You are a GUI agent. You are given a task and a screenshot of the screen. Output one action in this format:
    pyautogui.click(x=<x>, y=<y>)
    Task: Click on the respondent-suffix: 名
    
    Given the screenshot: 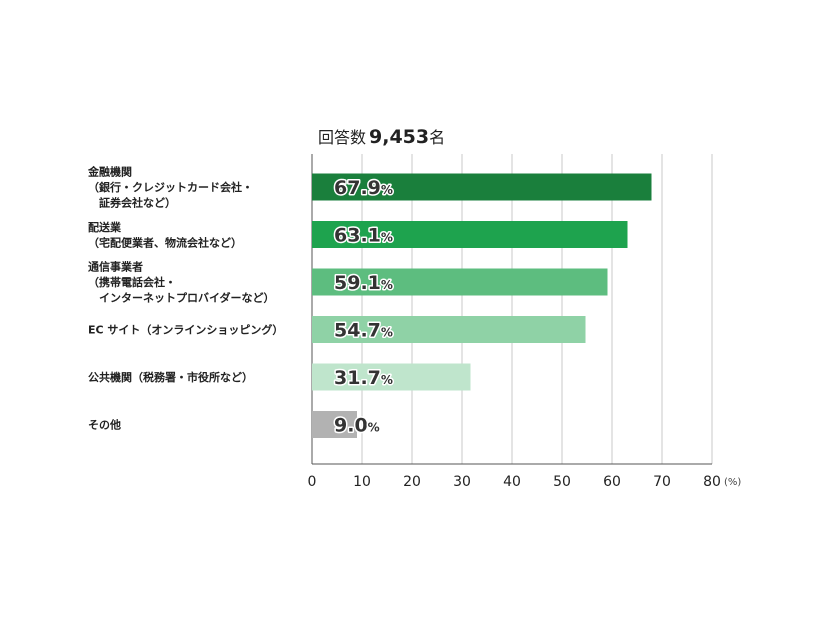 What is the action you would take?
    pyautogui.click(x=437, y=137)
    